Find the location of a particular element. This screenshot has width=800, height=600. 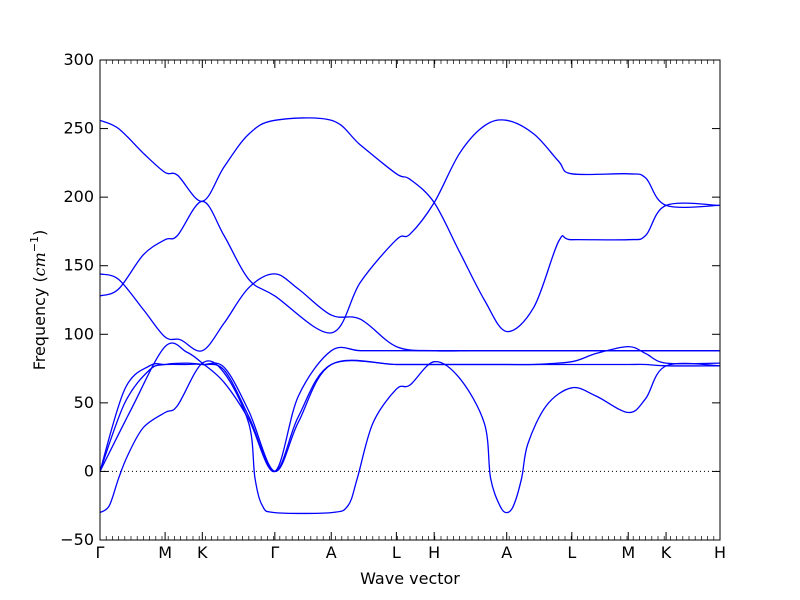

y-tick-label: 250 is located at coordinates (78, 128).